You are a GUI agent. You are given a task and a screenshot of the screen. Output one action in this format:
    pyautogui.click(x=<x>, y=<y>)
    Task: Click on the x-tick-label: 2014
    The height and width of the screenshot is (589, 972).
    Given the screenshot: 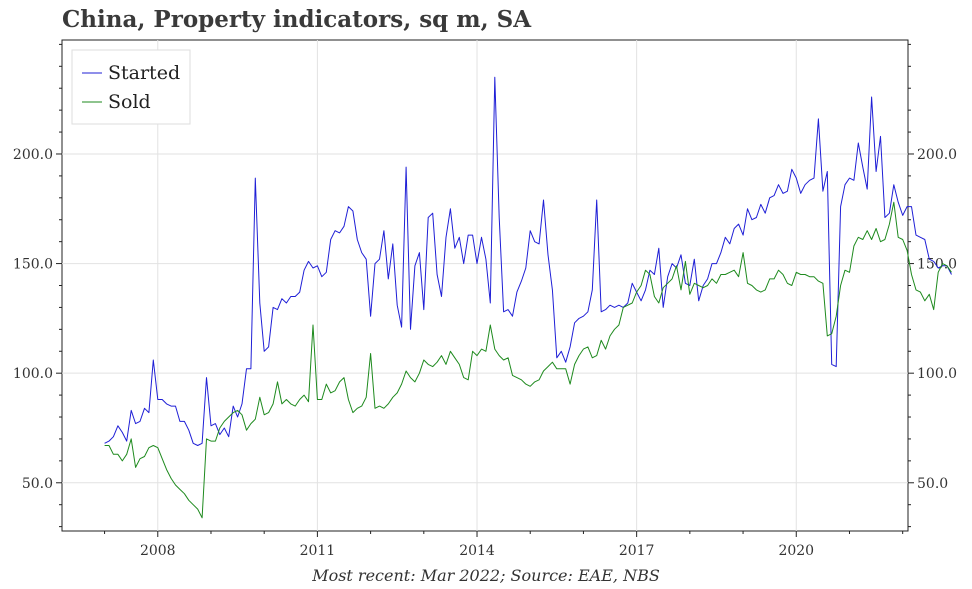 What is the action you would take?
    pyautogui.click(x=477, y=551)
    